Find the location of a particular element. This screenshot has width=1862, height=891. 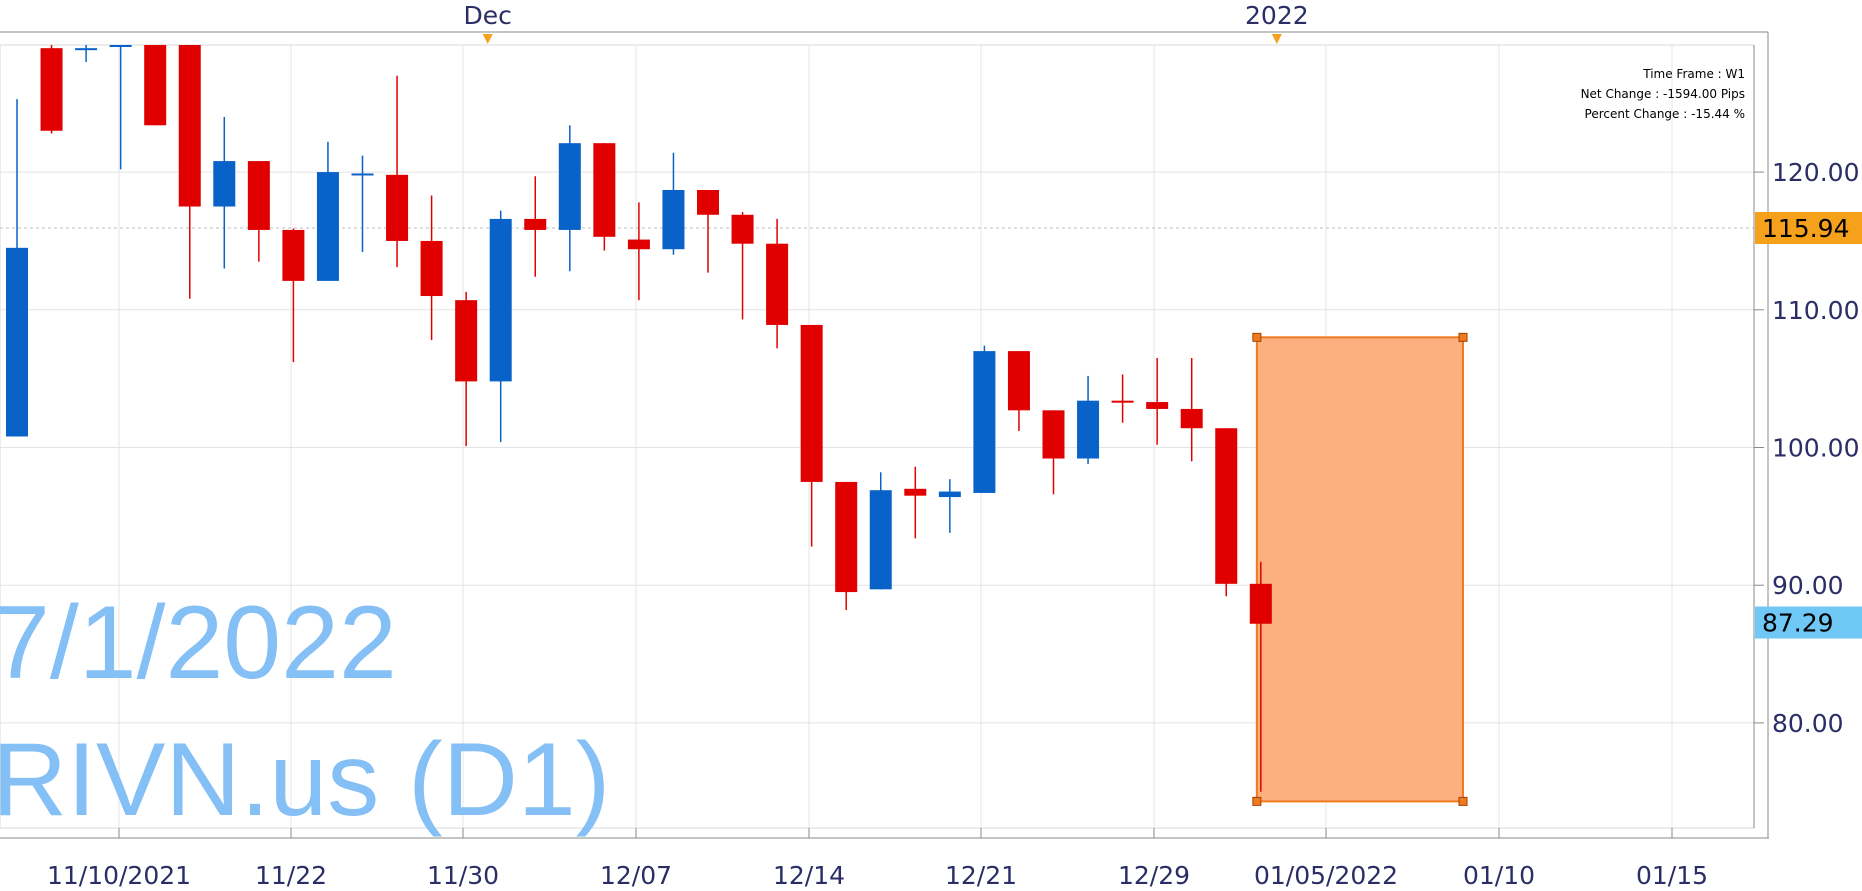

x-tick-label: 11/30 is located at coordinates (463, 875).